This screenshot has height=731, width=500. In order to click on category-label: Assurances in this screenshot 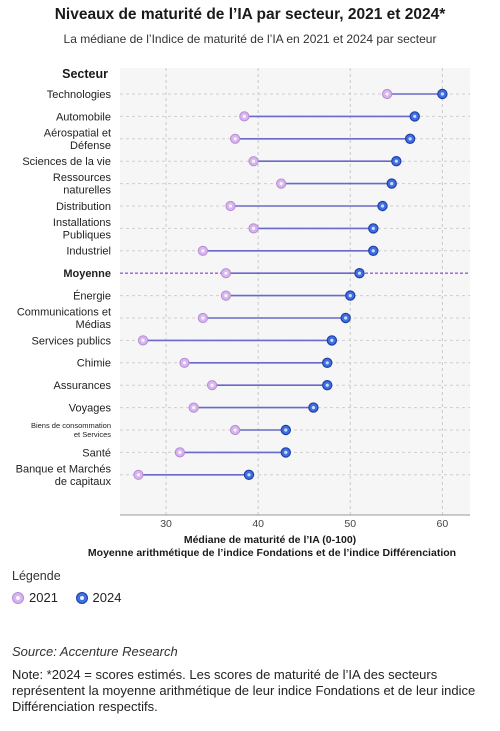, I will do `click(83, 386)`.